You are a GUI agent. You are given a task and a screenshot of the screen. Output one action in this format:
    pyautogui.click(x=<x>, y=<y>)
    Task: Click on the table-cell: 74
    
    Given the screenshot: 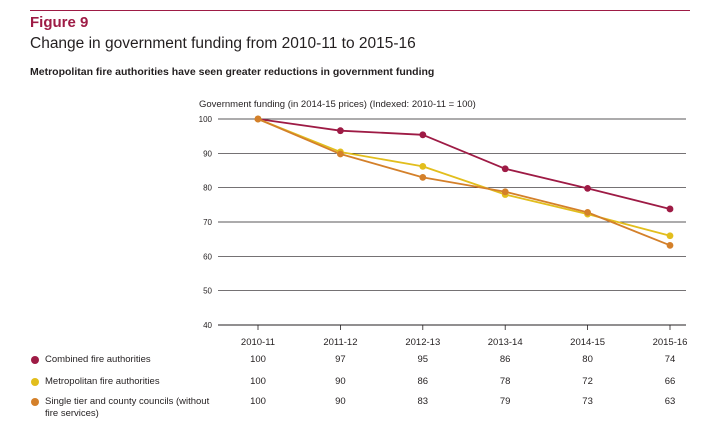 What is the action you would take?
    pyautogui.click(x=670, y=359)
    